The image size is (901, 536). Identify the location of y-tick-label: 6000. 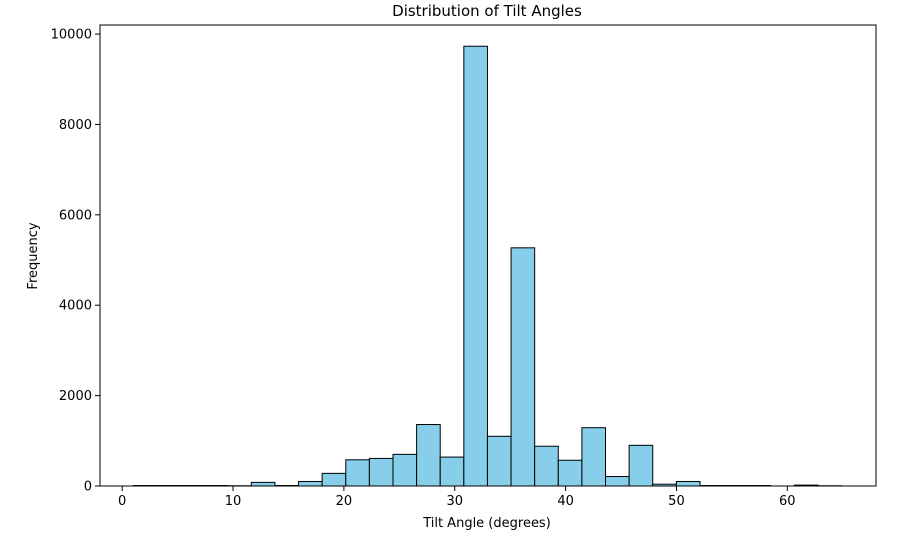
(75, 215).